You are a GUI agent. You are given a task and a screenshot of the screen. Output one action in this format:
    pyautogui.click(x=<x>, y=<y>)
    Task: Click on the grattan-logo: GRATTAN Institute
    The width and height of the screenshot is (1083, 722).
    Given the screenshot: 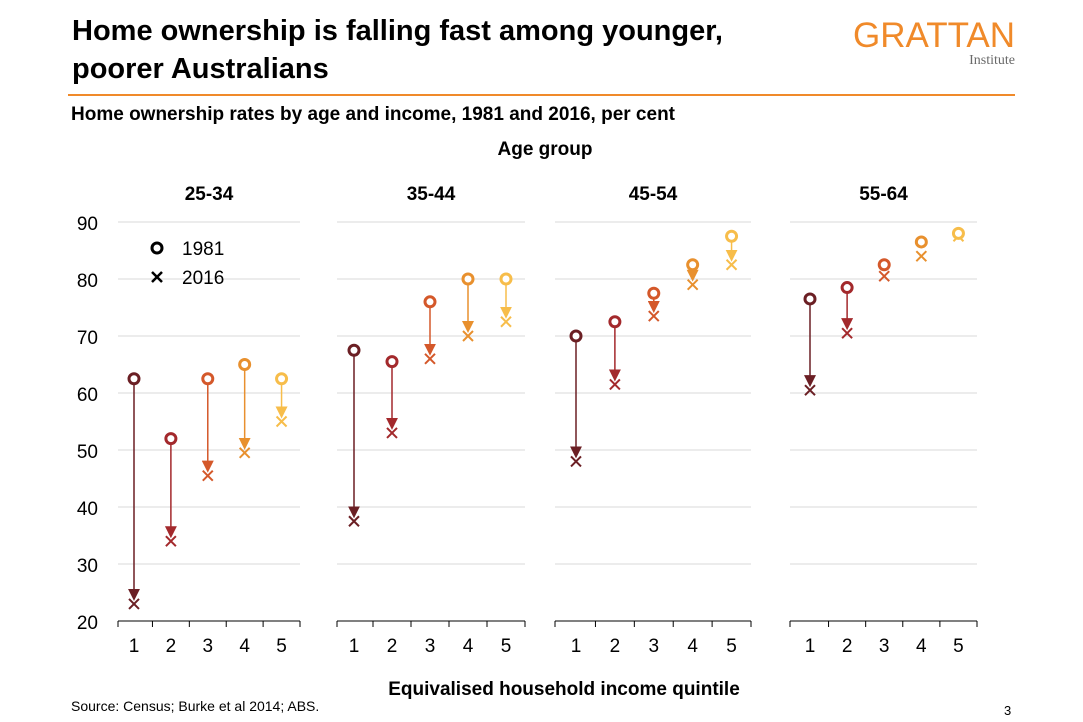 What is the action you would take?
    pyautogui.click(x=934, y=43)
    